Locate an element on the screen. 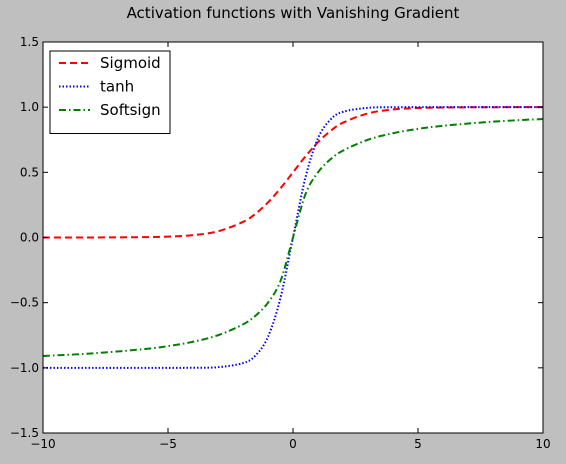  legend-label-softsign: Softsign is located at coordinates (130, 110).